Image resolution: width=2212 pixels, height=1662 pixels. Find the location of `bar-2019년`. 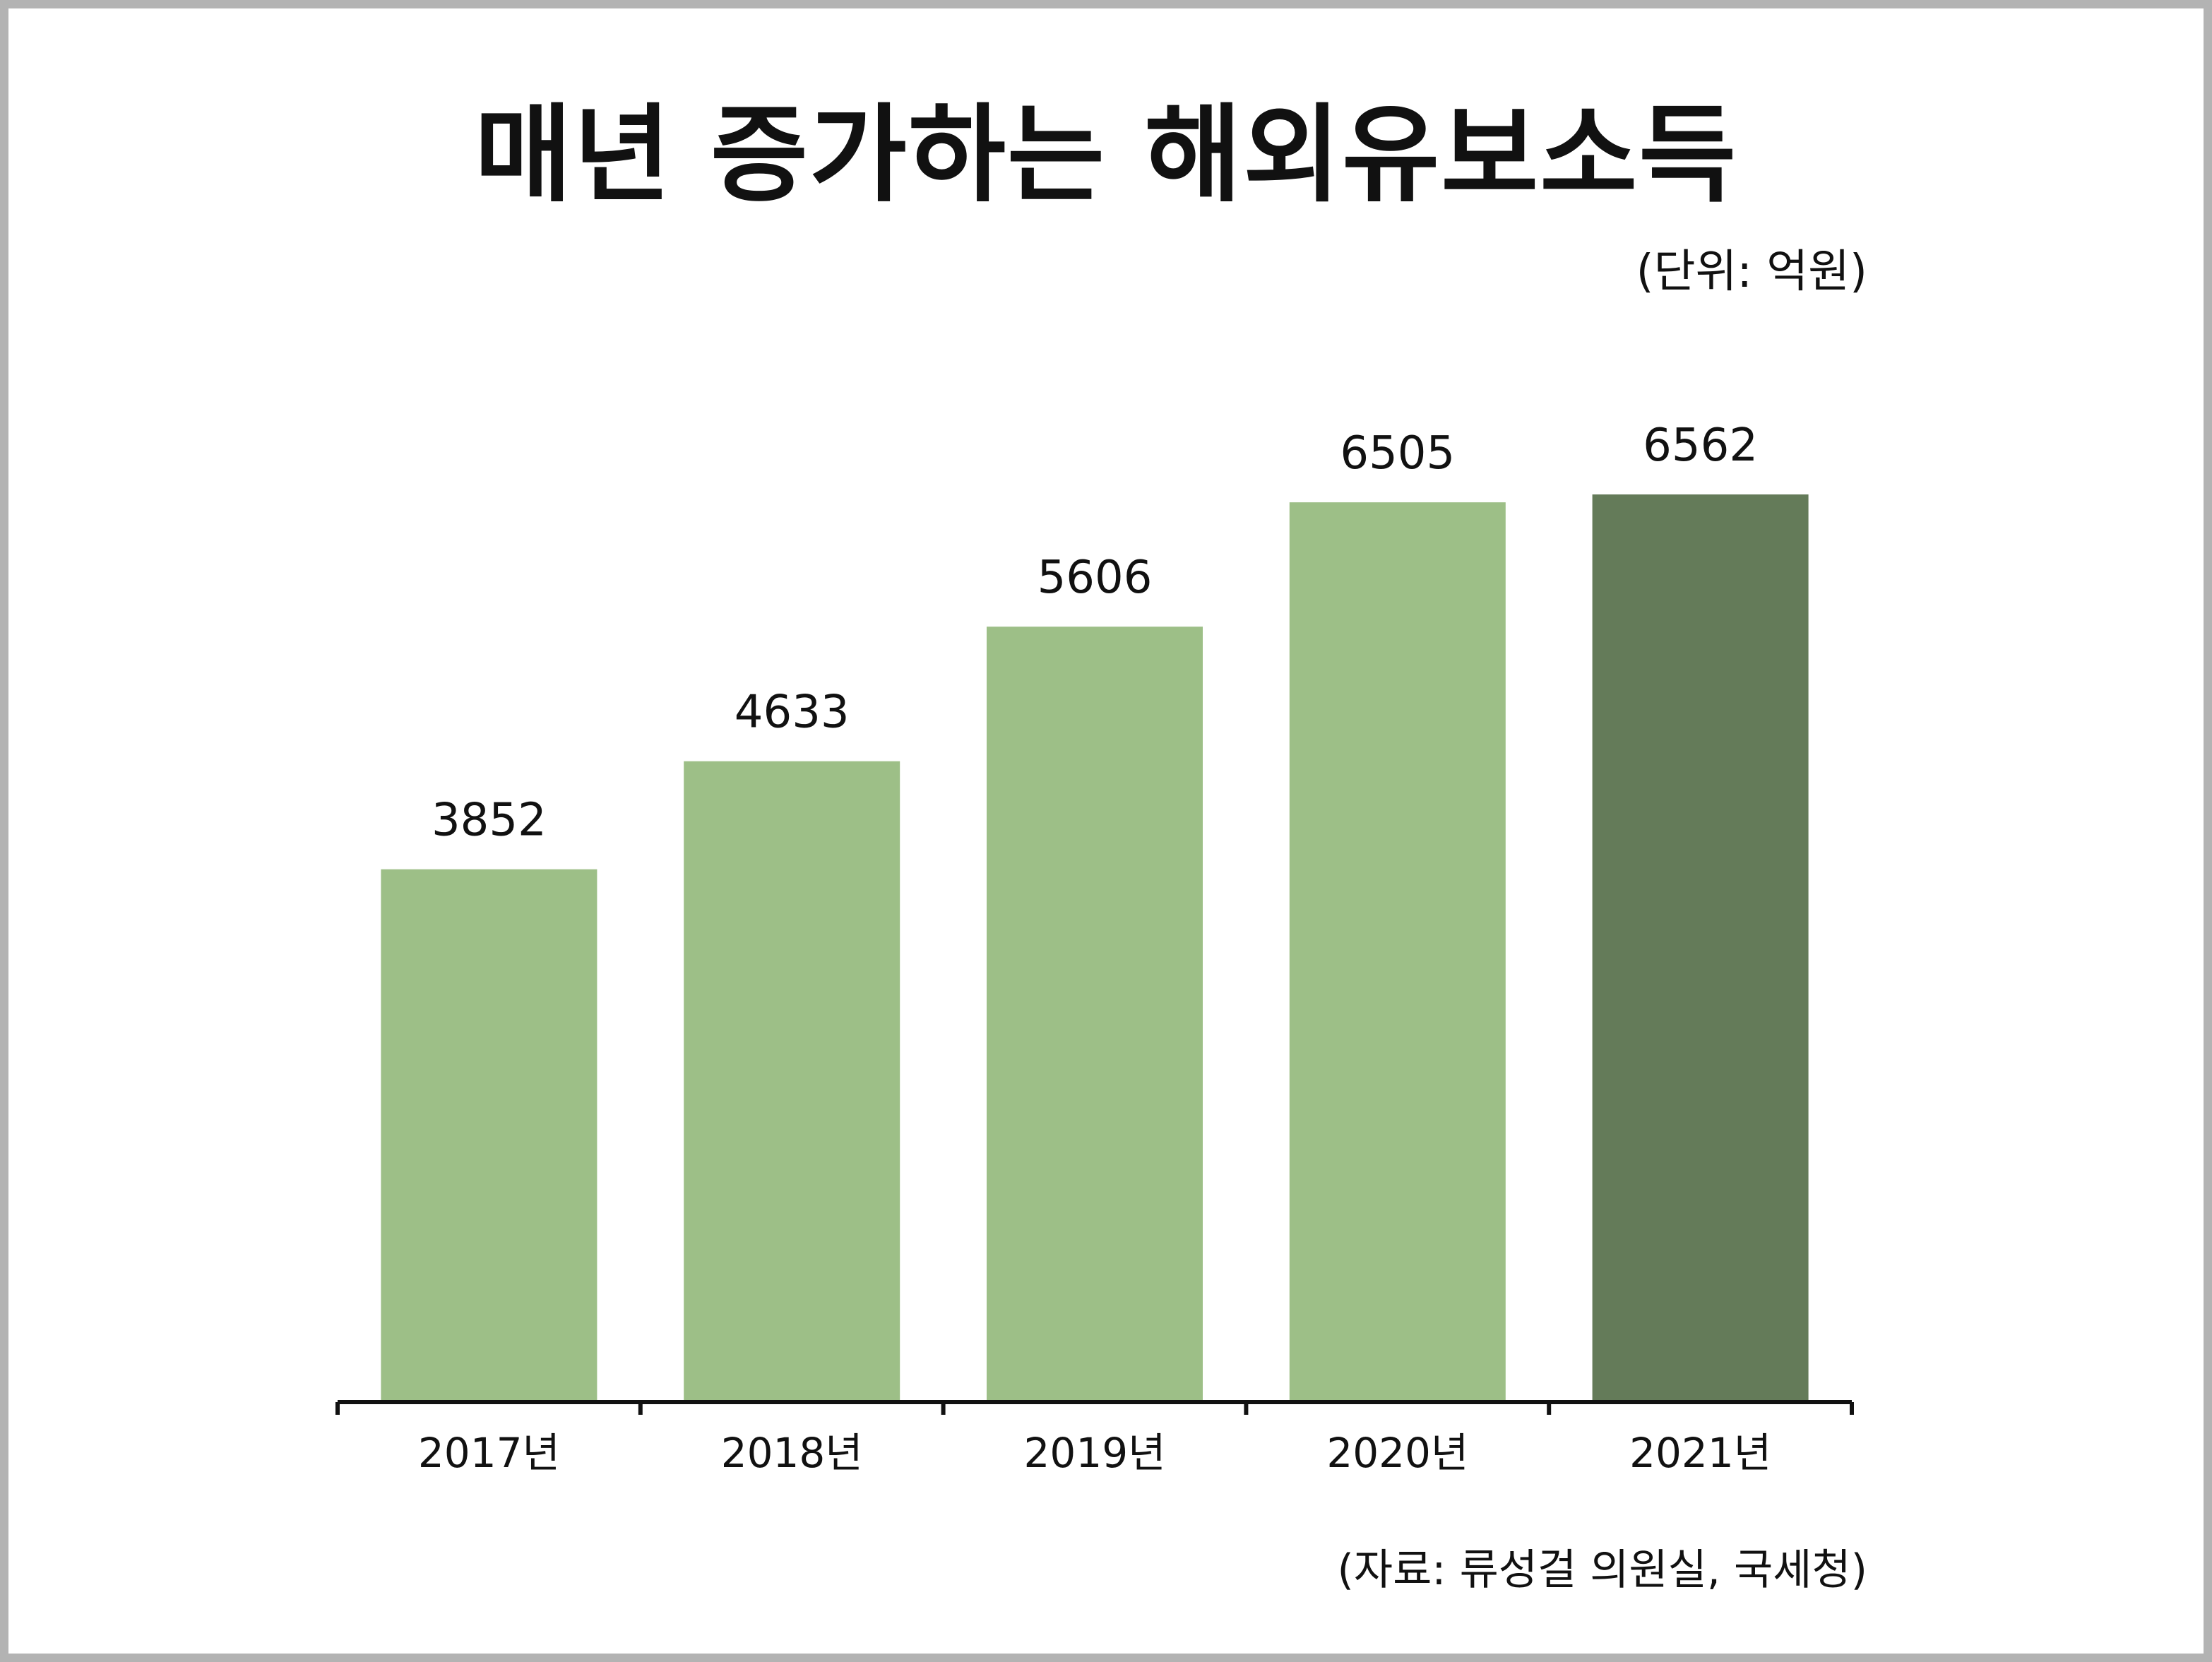

bar-2019년 is located at coordinates (1095, 1015).